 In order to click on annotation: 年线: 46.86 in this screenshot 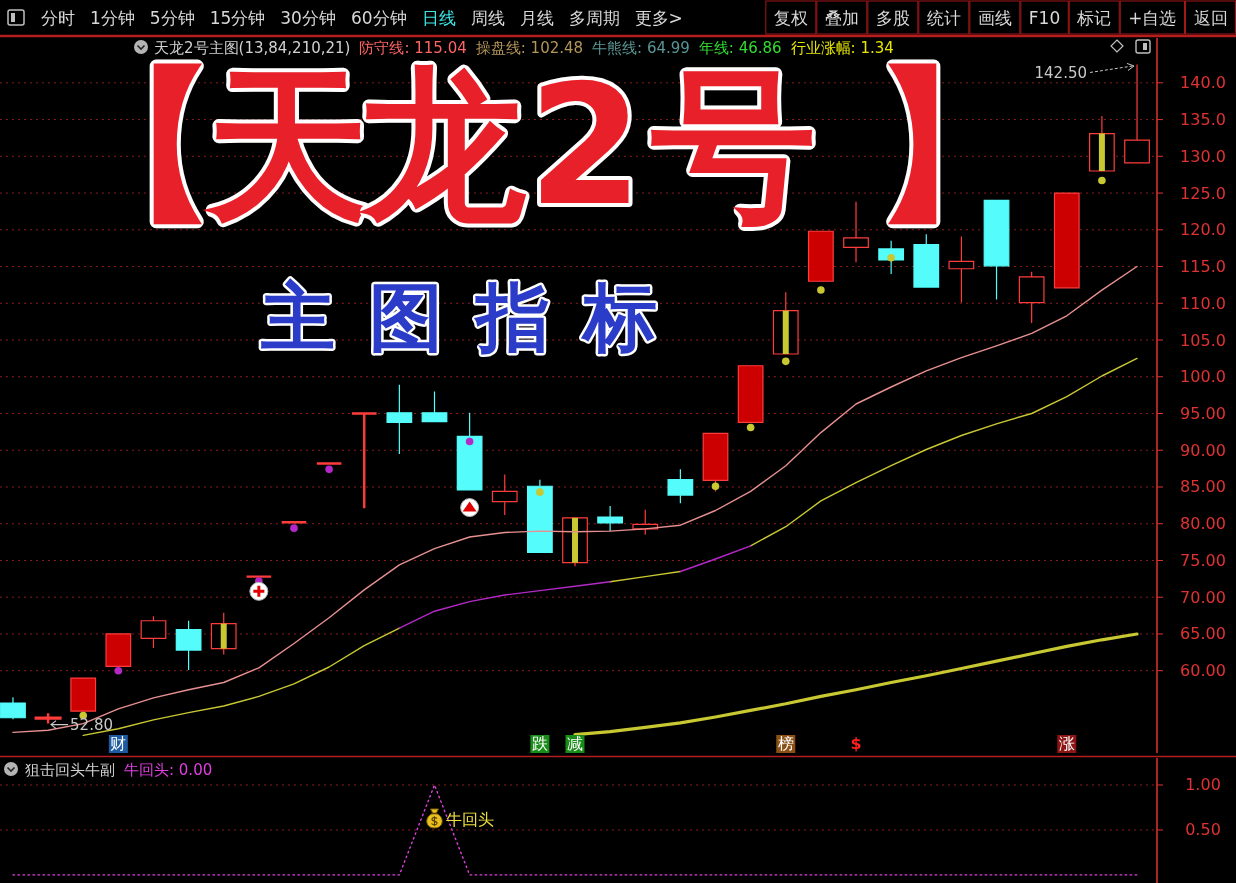, I will do `click(740, 48)`.